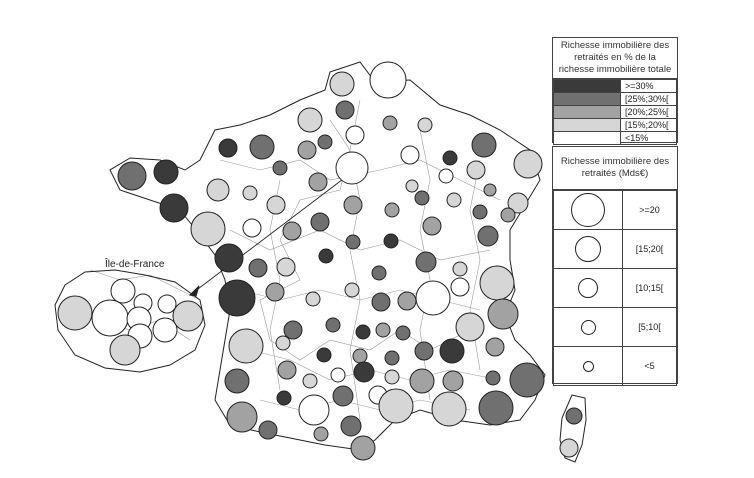  I want to click on size-legend-row: [5;10[, so click(615, 327).